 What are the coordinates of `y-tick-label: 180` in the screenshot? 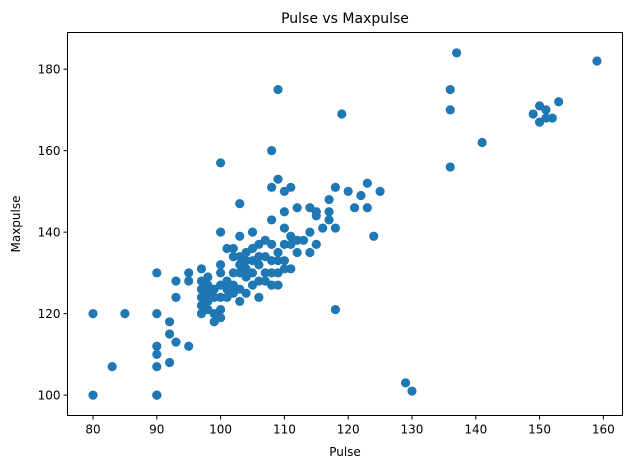 It's located at (49, 70).